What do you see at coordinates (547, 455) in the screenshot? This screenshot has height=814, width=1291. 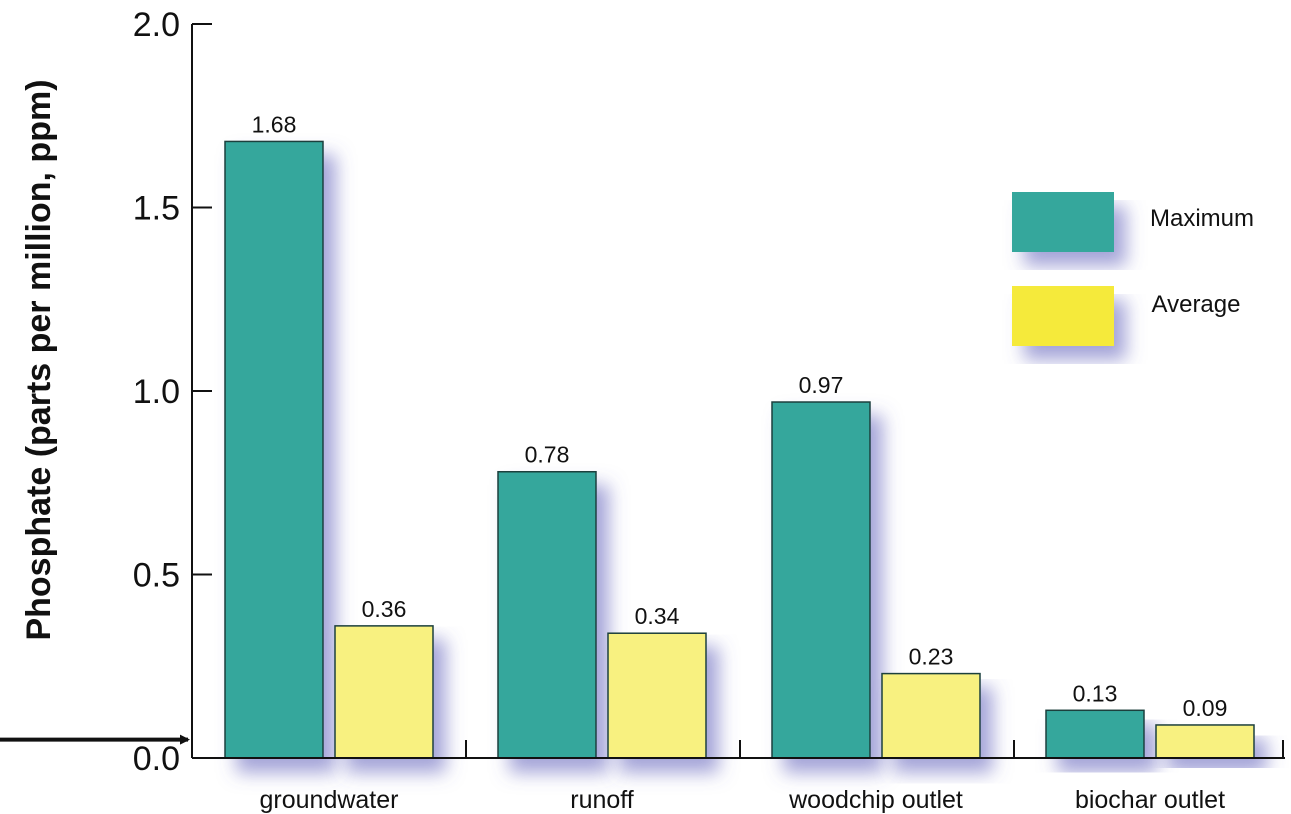 I see `data-label: 0.78` at bounding box center [547, 455].